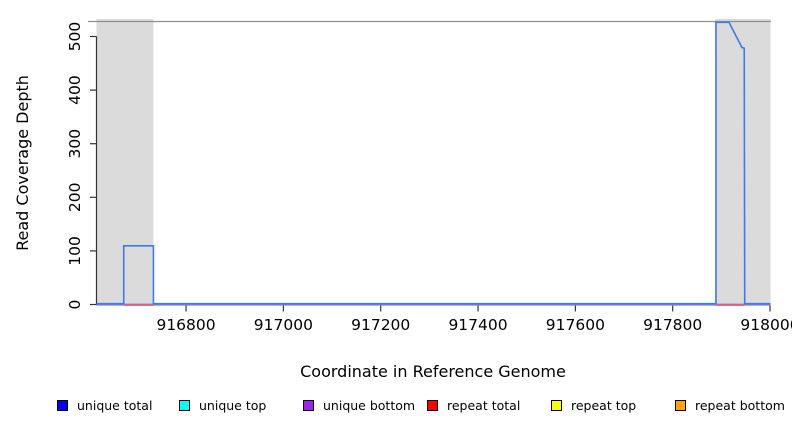 The height and width of the screenshot is (432, 792). Describe the element at coordinates (575, 325) in the screenshot. I see `x-tick-label: 917600` at that location.